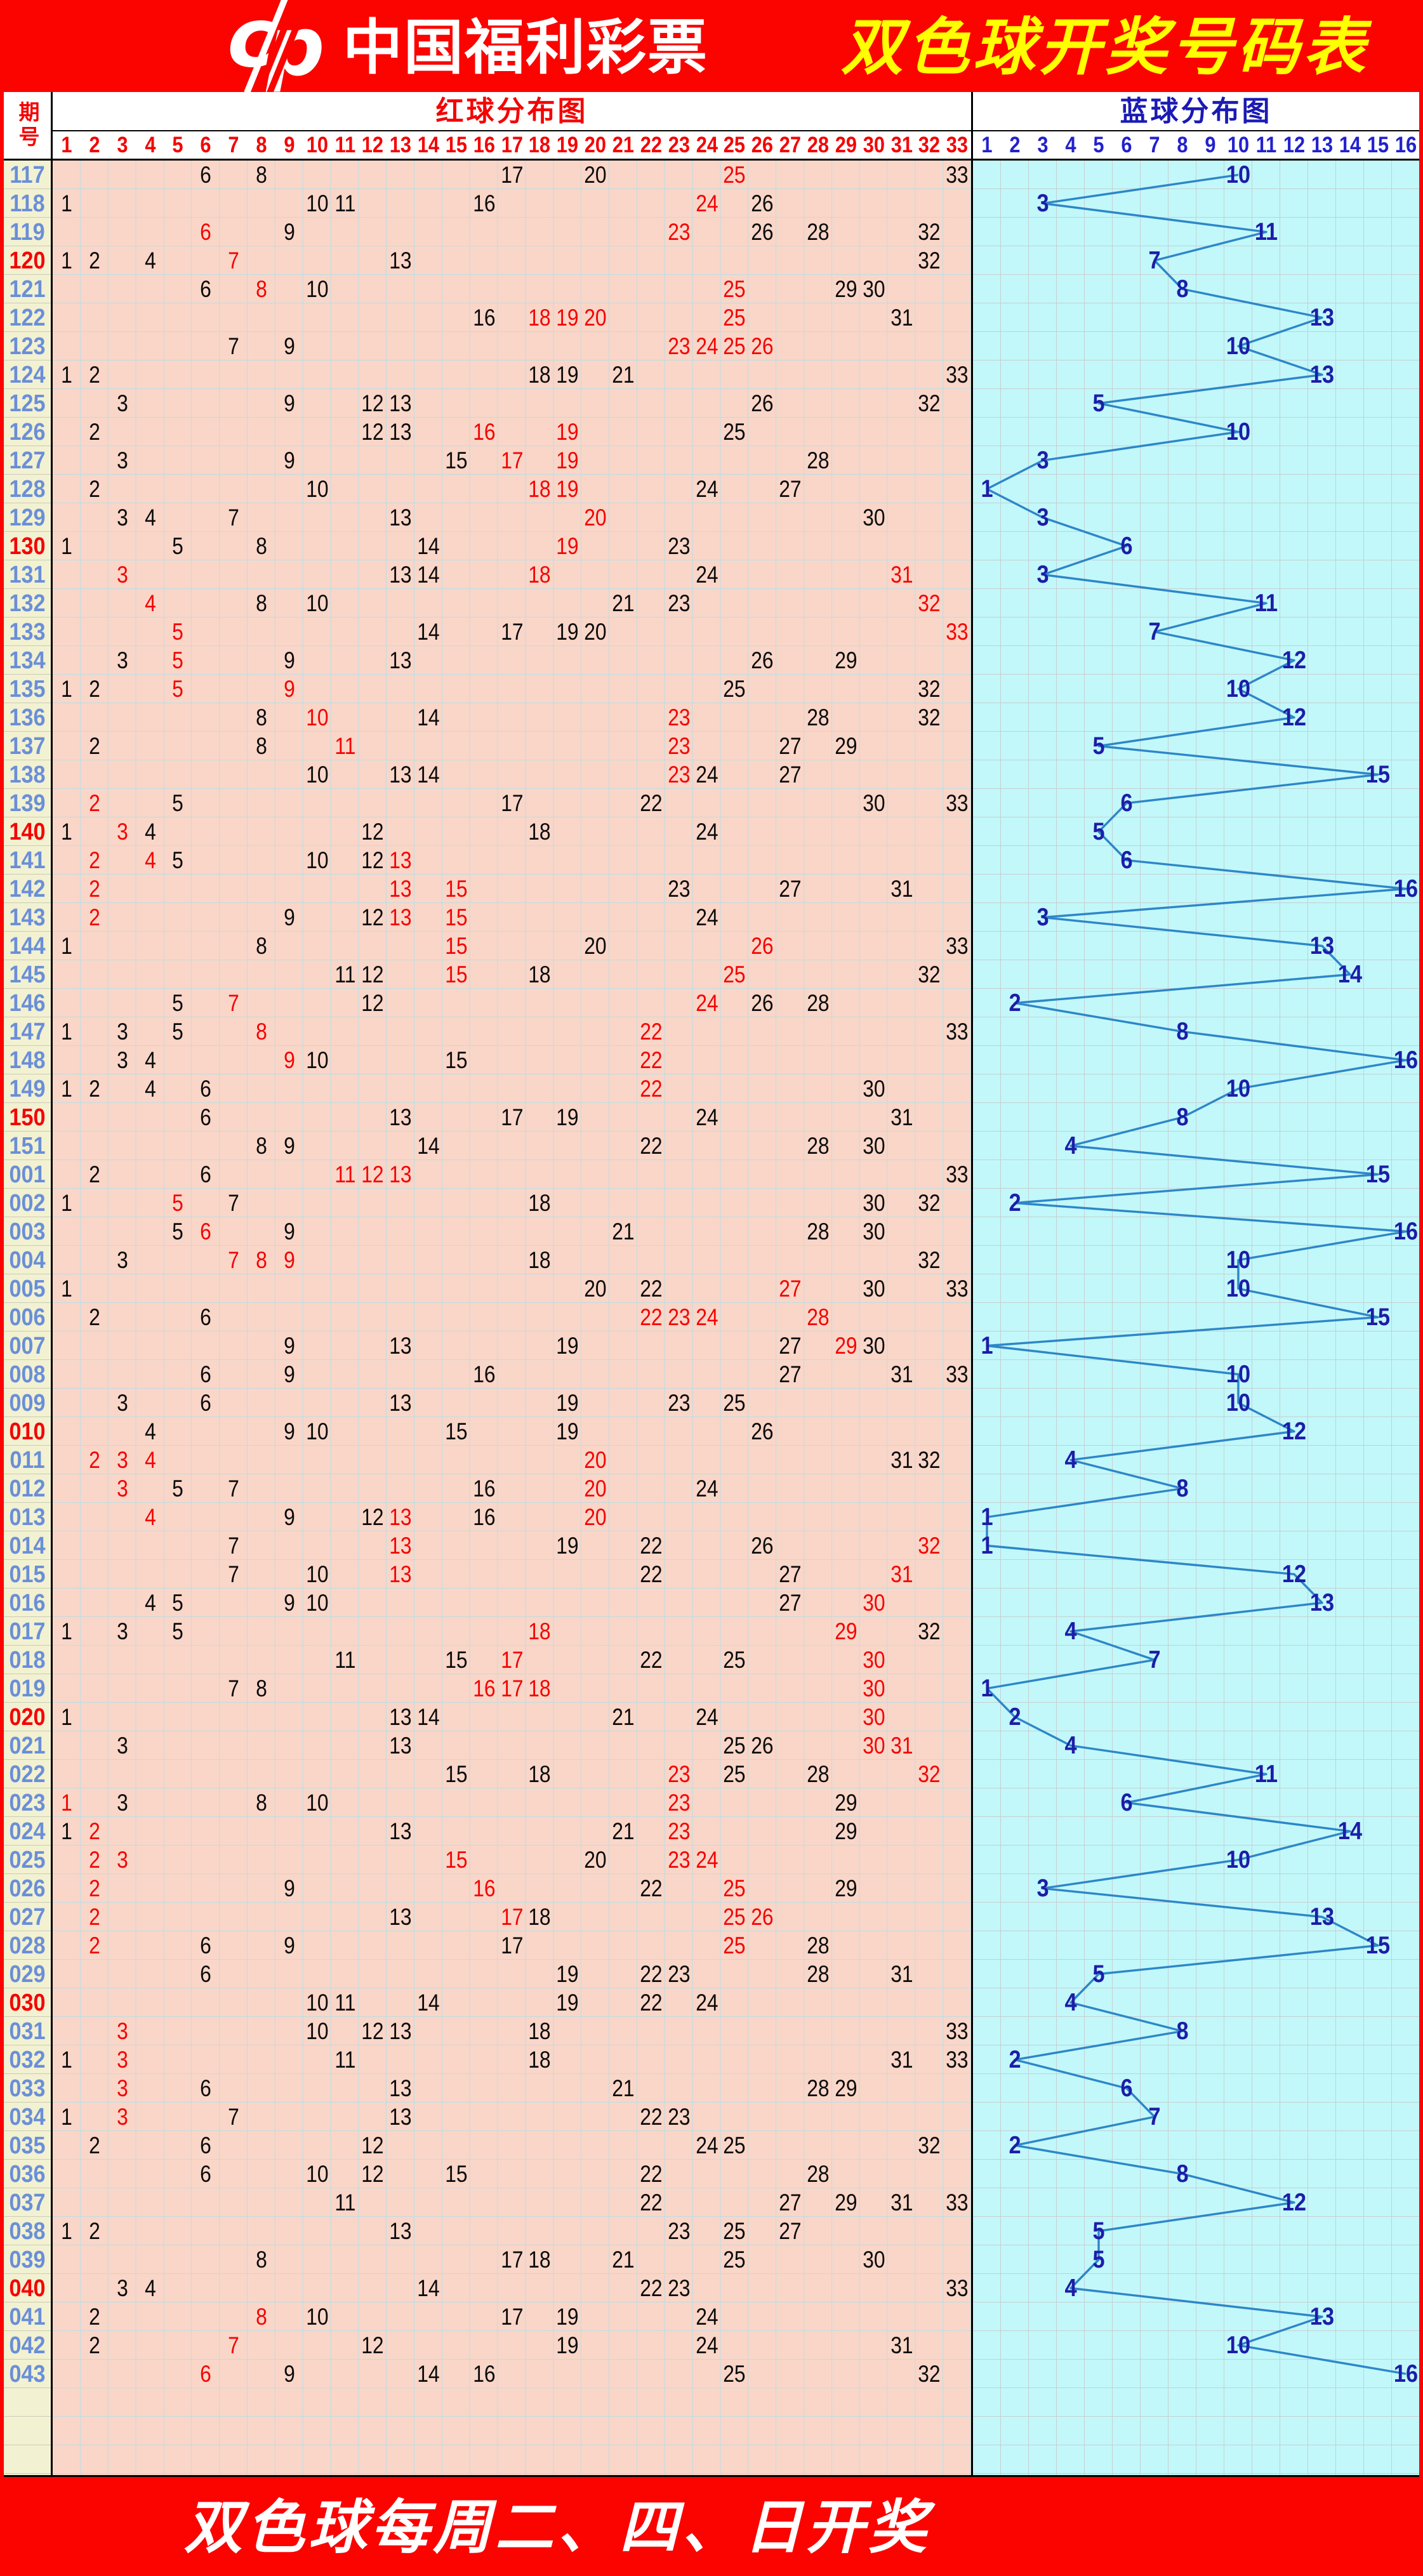 This screenshot has width=1423, height=2576. I want to click on red-column-header: 16, so click(484, 145).